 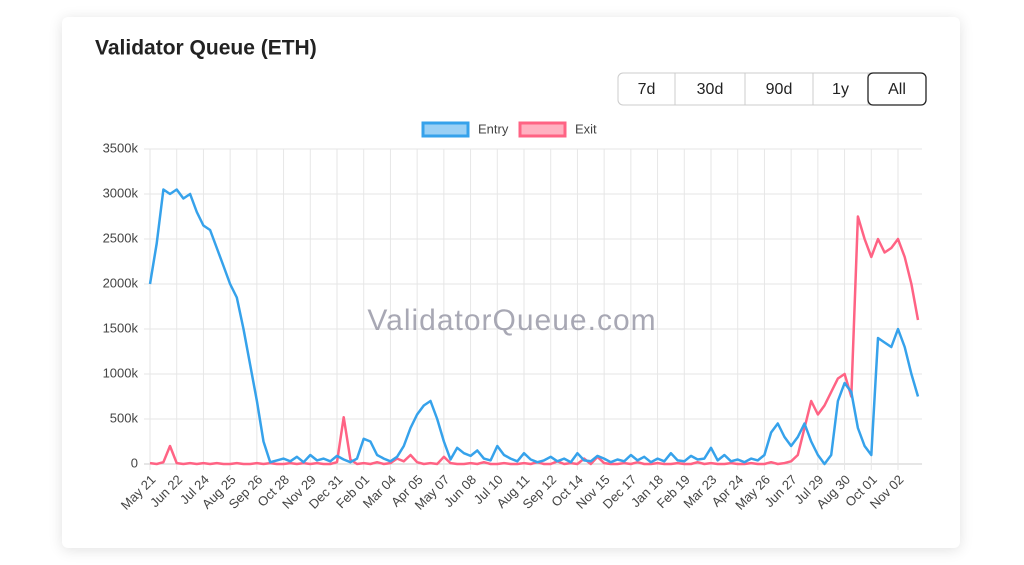 I want to click on legend-label: Entry, so click(x=493, y=128).